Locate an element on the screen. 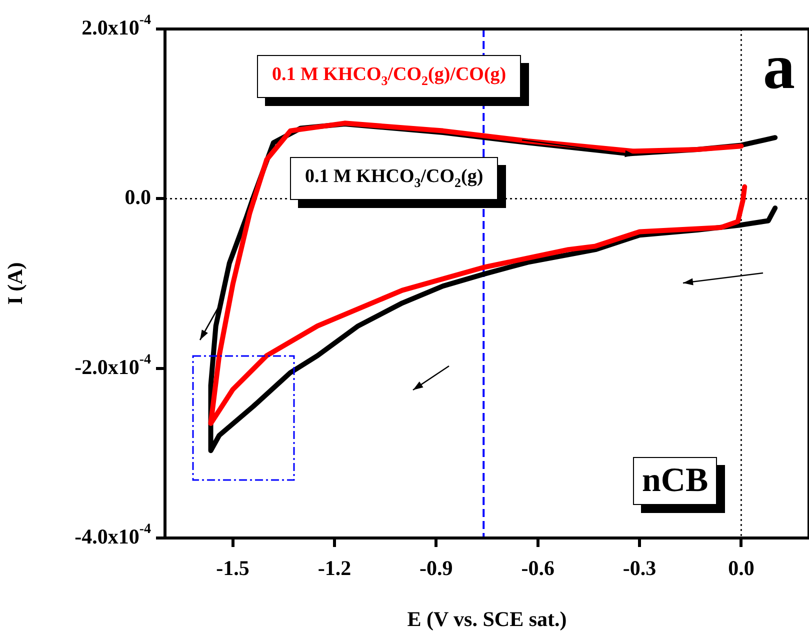 This screenshot has height=637, width=809. text: 0.1 M KHCO$_{3}$/CO$_{2}$(g)/CO(g) is located at coordinates (389, 76).